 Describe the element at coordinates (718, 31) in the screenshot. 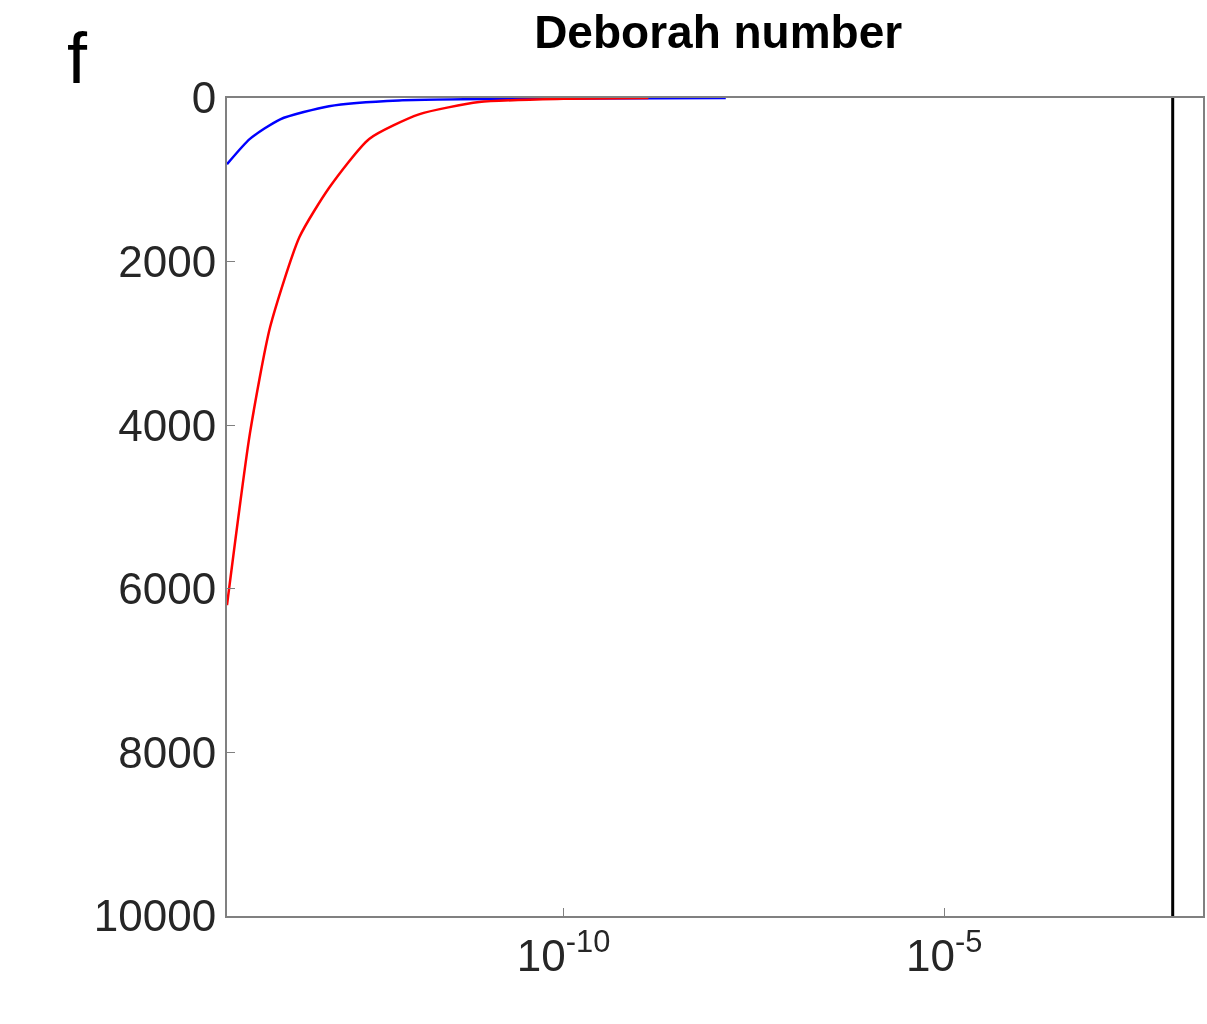

I see `chart-title: Deborah number` at that location.